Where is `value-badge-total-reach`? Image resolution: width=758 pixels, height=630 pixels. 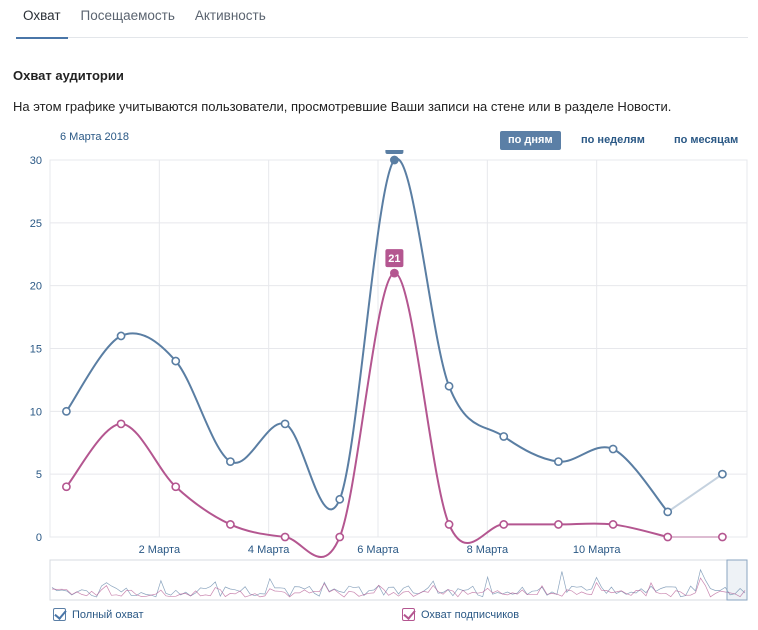 value-badge-total-reach is located at coordinates (394, 152).